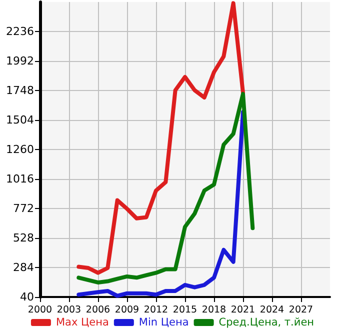  Describe the element at coordinates (69, 310) in the screenshot. I see `x-tick-label: 2003` at that location.